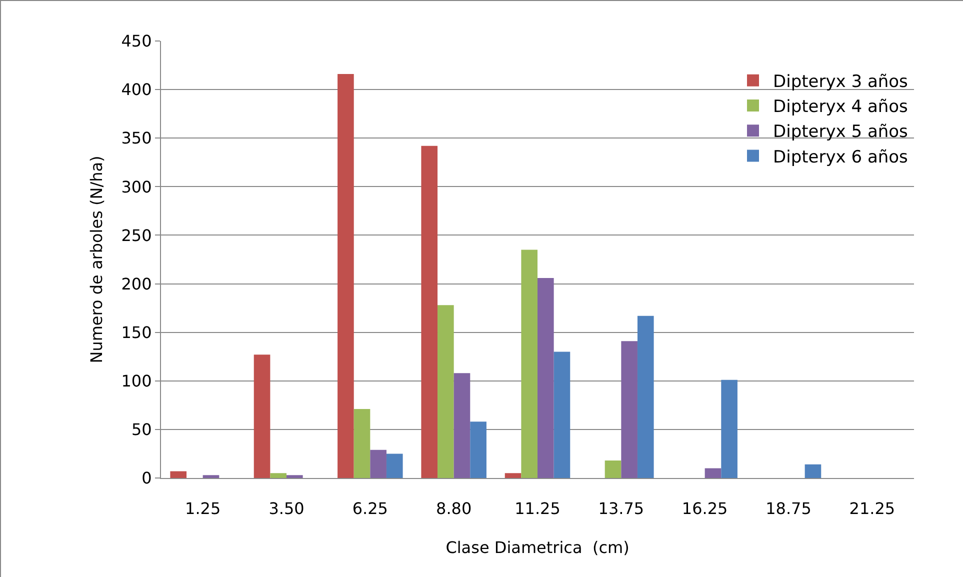  What do you see at coordinates (454, 508) in the screenshot?
I see `x-tick-label: 8.80` at bounding box center [454, 508].